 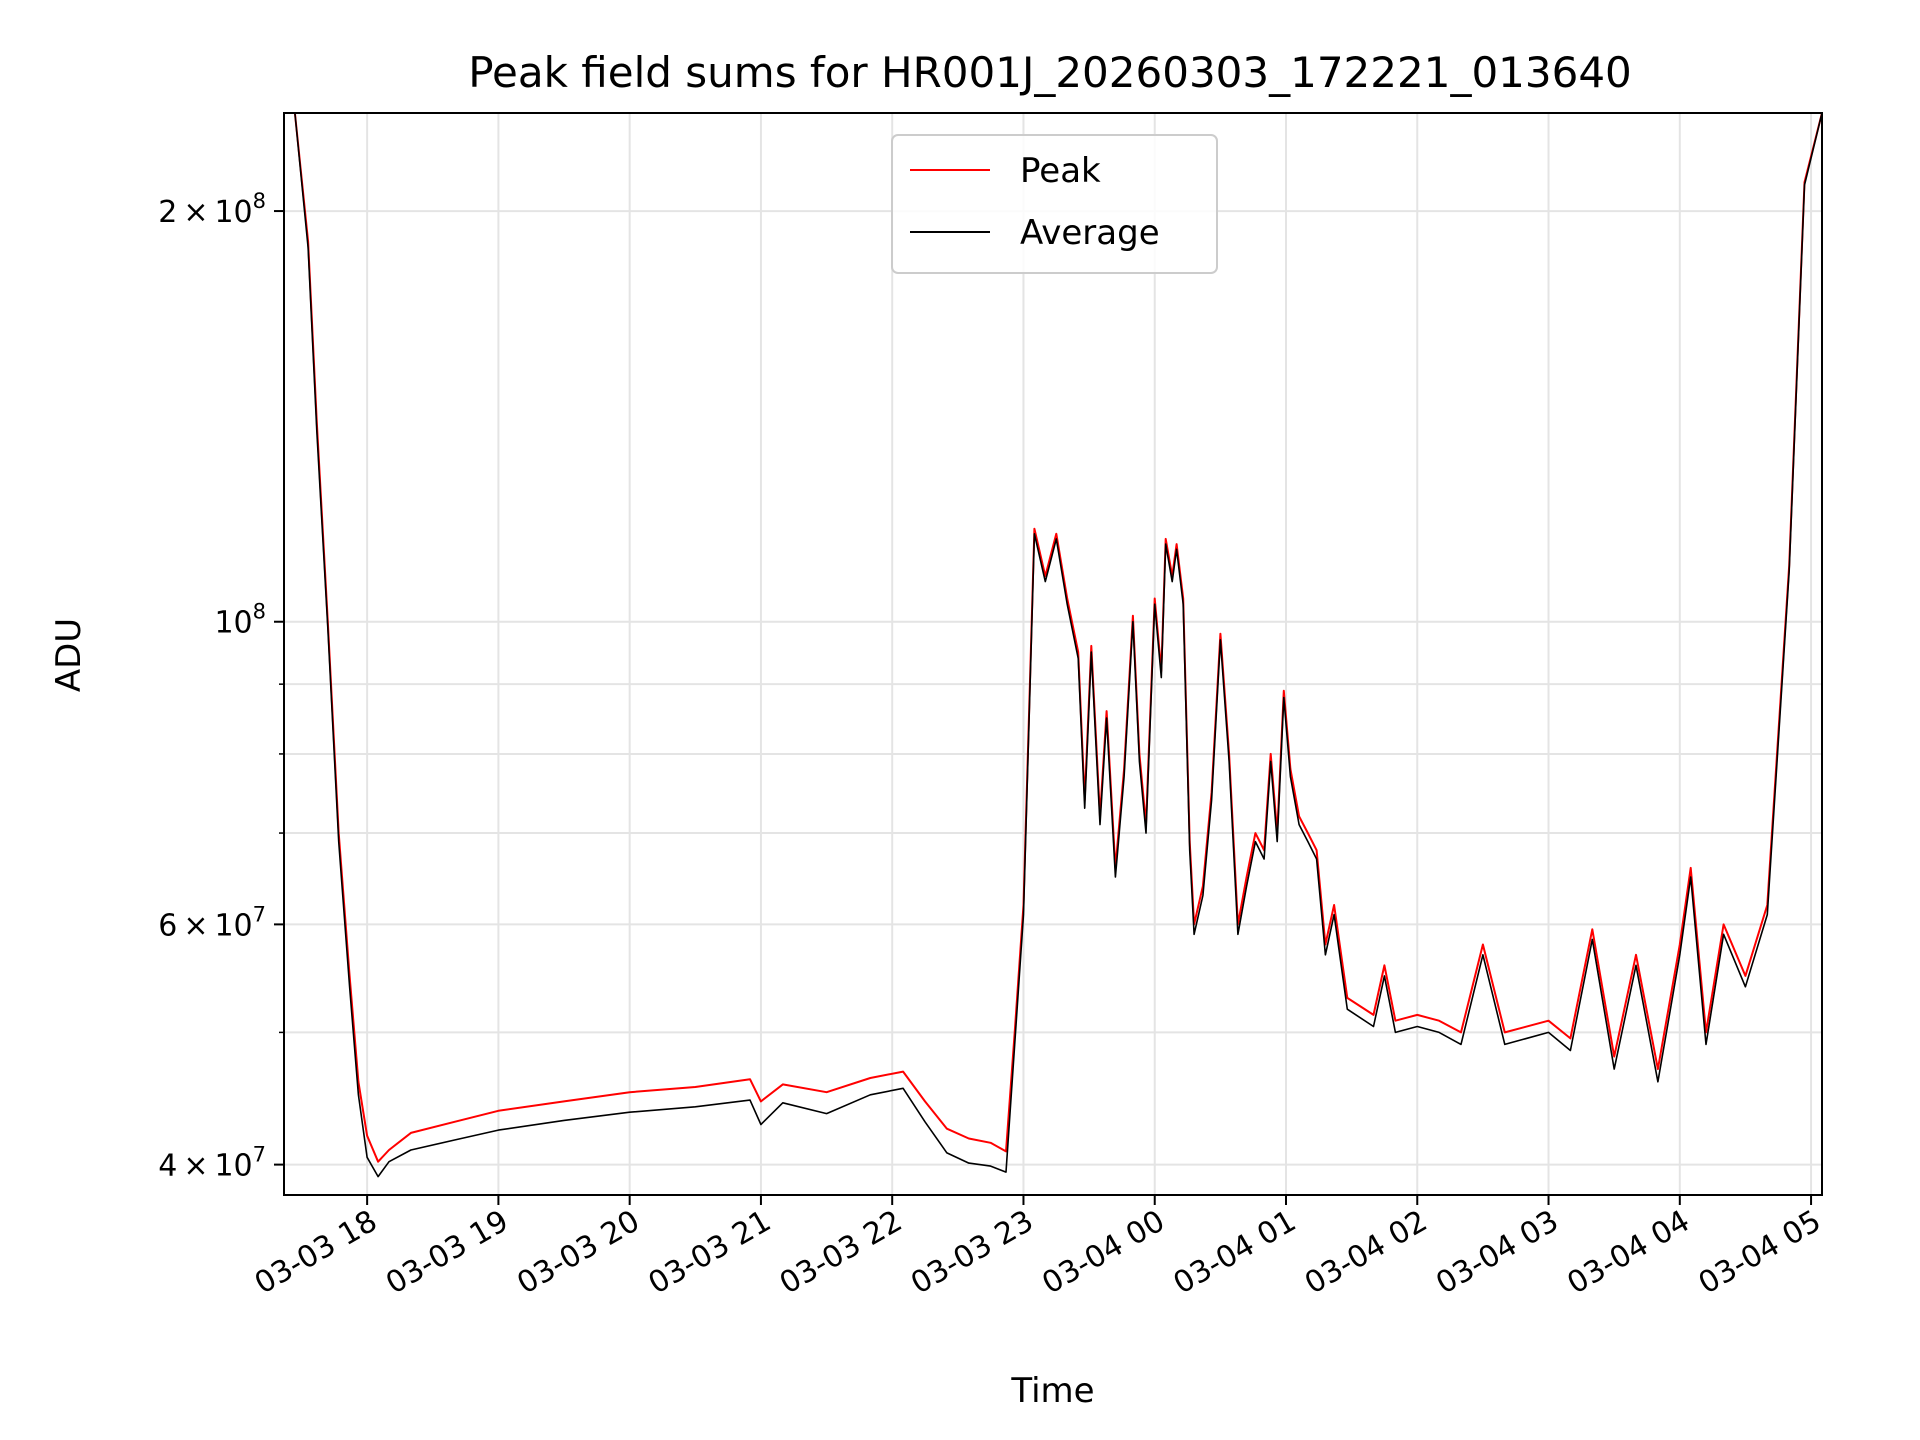 I want to click on x-axis-title: Time, so click(x=1052, y=1391).